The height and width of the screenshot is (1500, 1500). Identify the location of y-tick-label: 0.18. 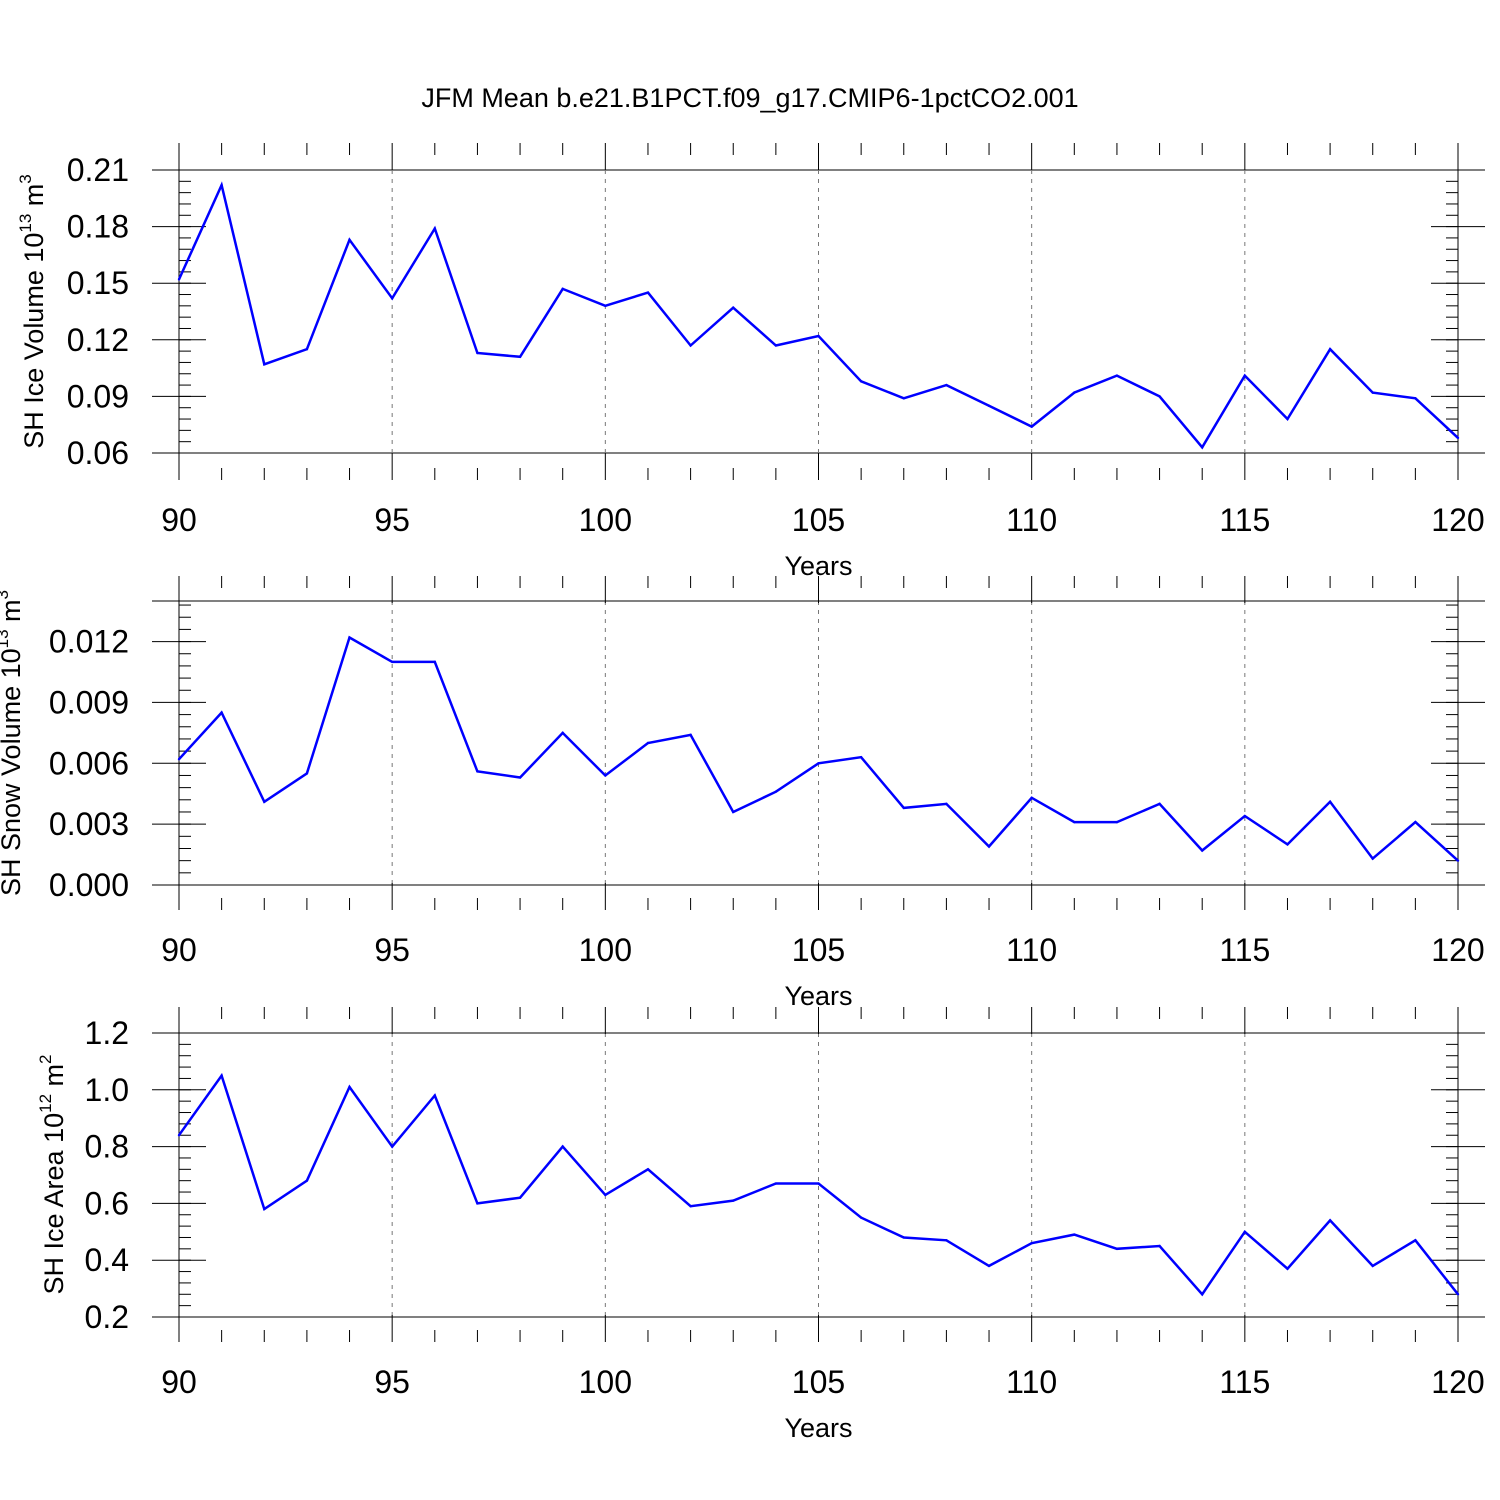
(98, 227).